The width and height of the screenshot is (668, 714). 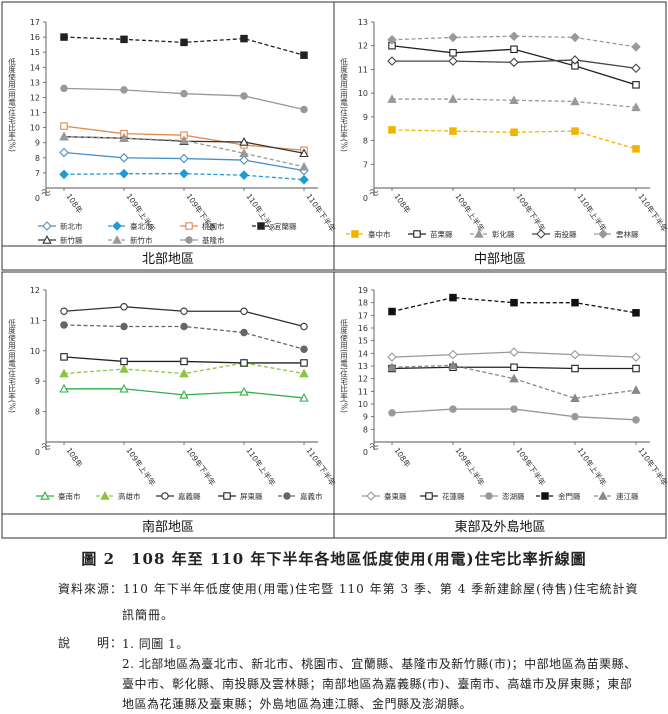 I want to click on y-tick-label: 0, so click(x=365, y=452).